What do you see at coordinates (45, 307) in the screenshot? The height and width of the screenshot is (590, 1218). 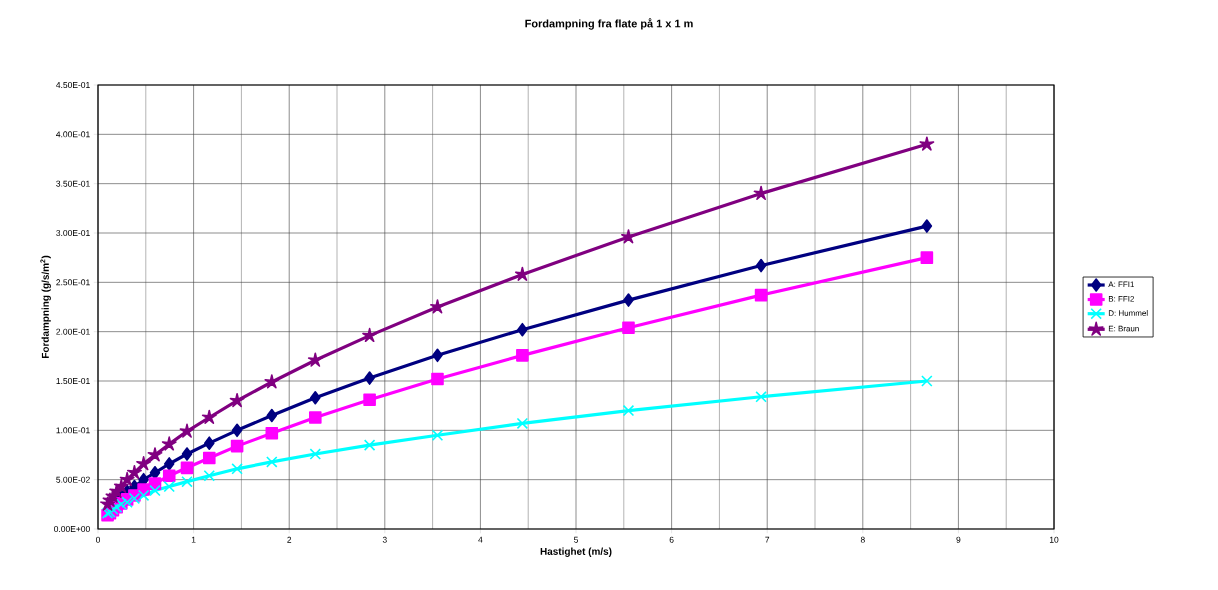 I see `y-axis-title: Fordampning (g/s/m$^{2}$)` at bounding box center [45, 307].